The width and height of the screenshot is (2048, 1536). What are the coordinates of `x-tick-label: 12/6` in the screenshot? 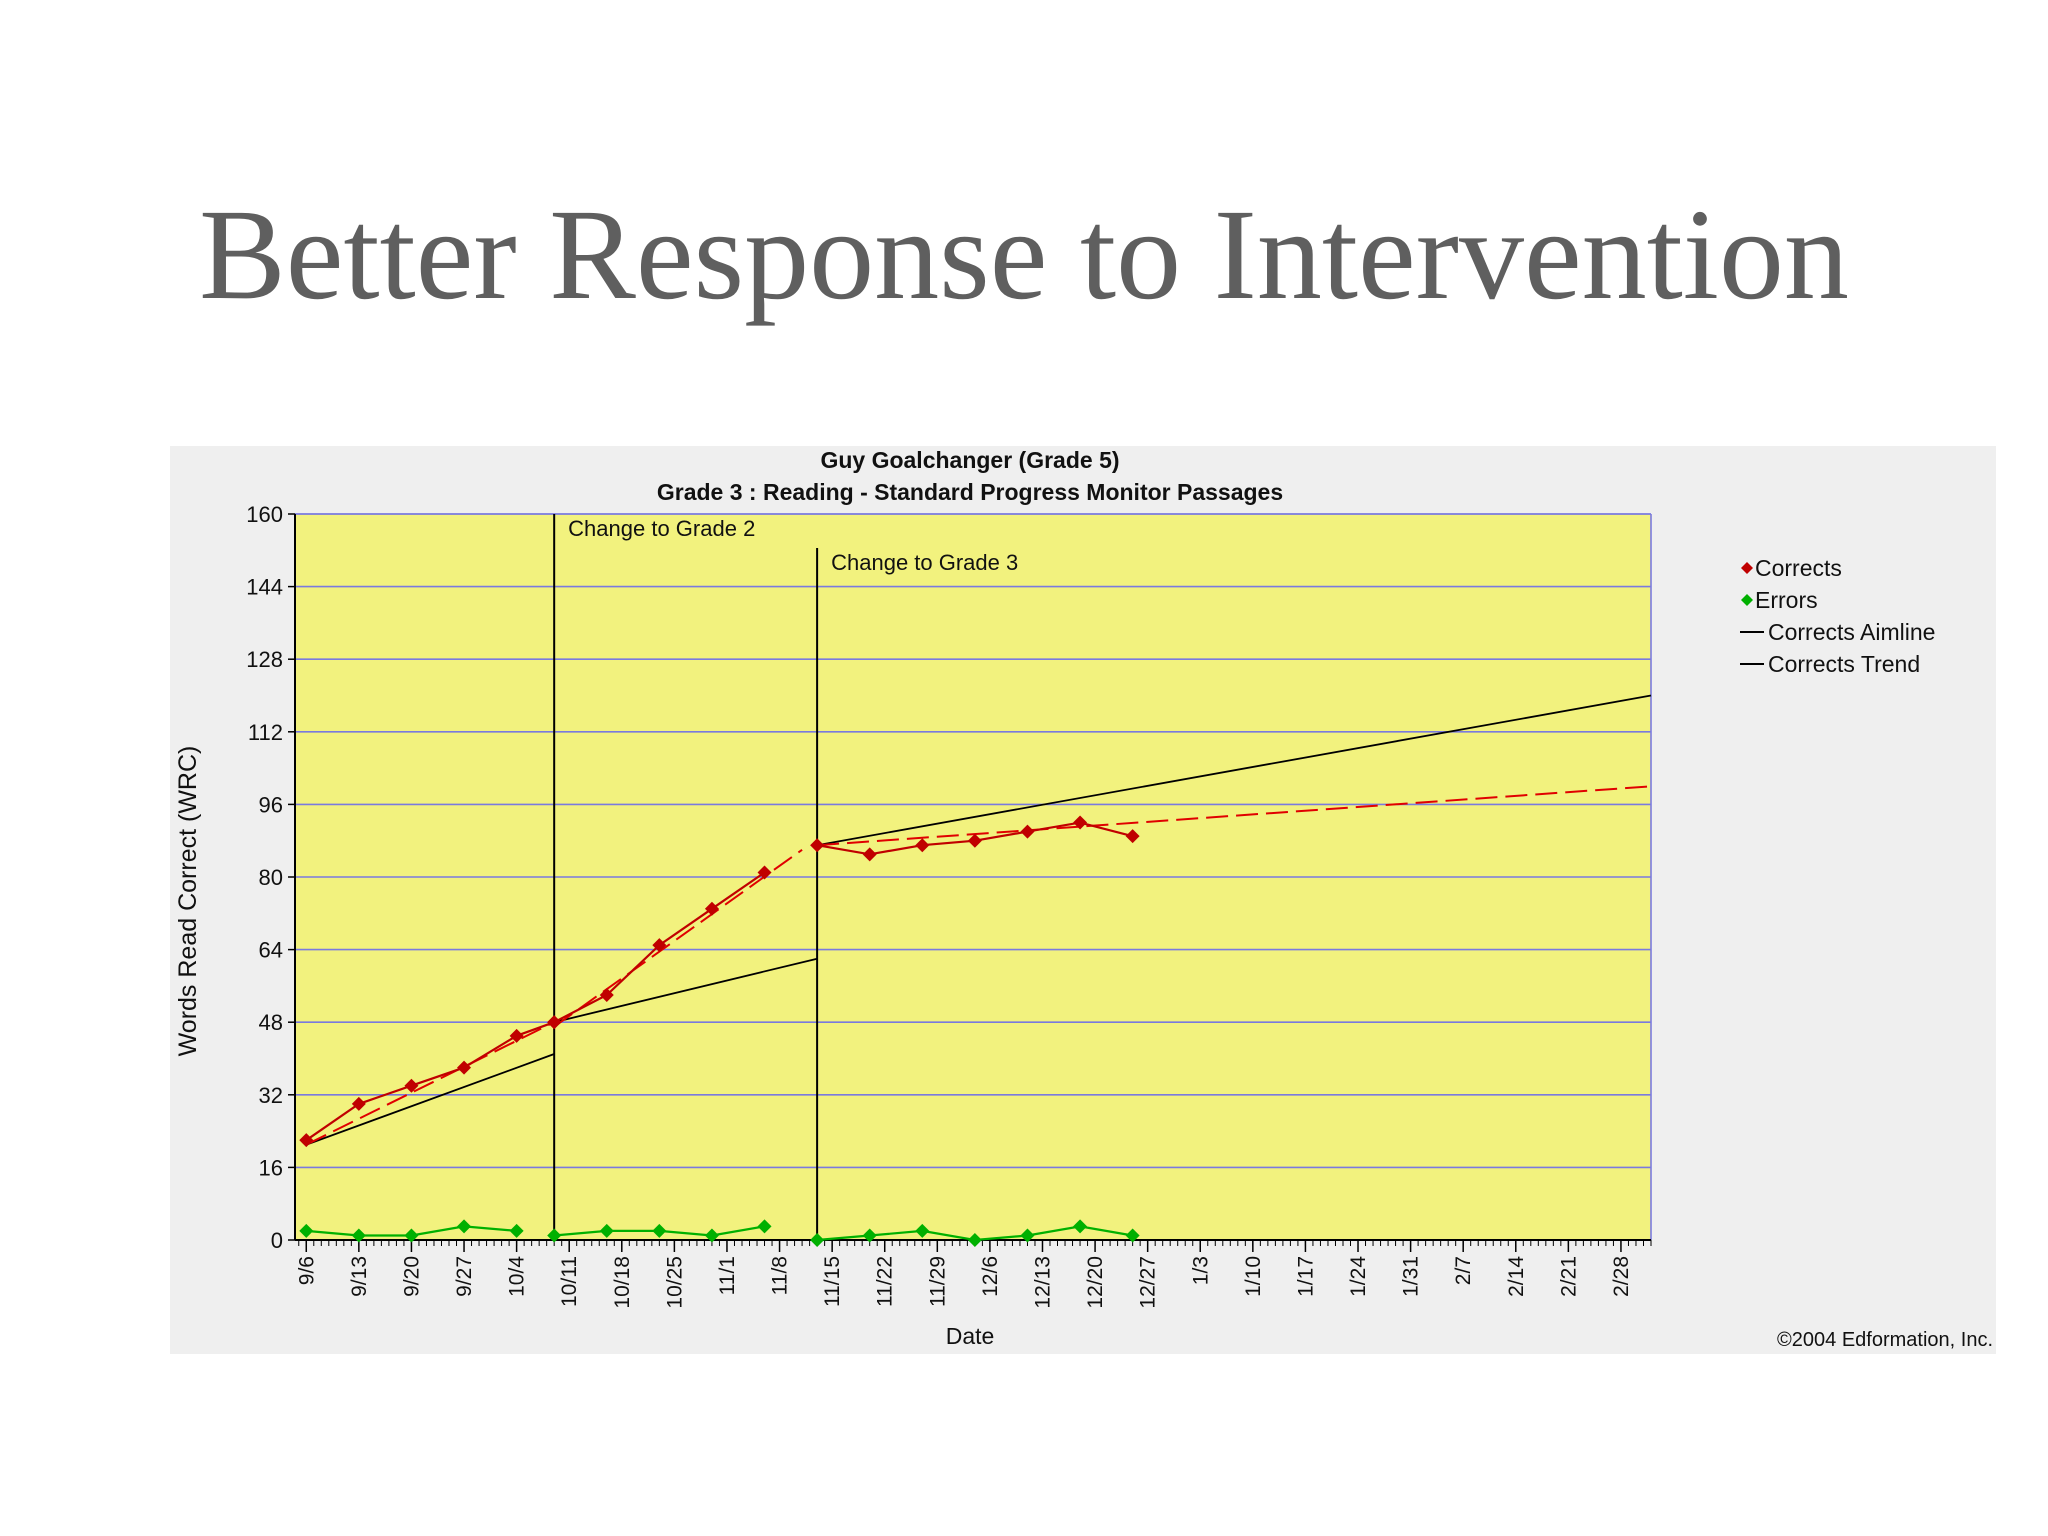 It's located at (990, 1276).